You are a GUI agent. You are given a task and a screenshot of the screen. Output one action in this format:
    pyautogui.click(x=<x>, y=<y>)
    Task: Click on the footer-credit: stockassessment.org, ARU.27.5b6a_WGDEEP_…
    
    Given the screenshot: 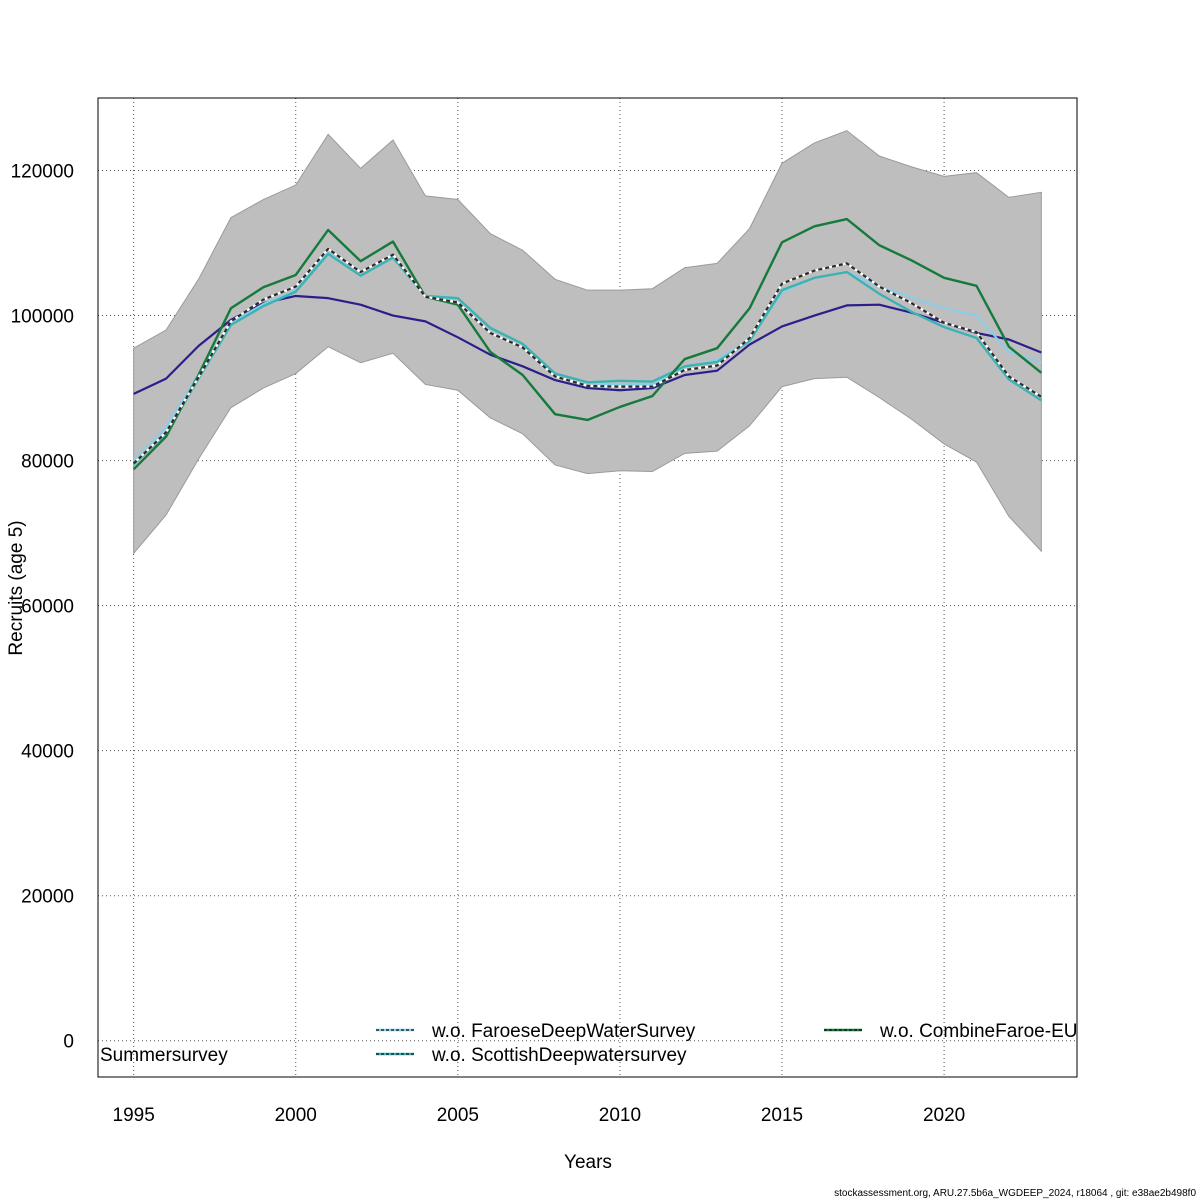 What is the action you would take?
    pyautogui.click(x=1015, y=1193)
    